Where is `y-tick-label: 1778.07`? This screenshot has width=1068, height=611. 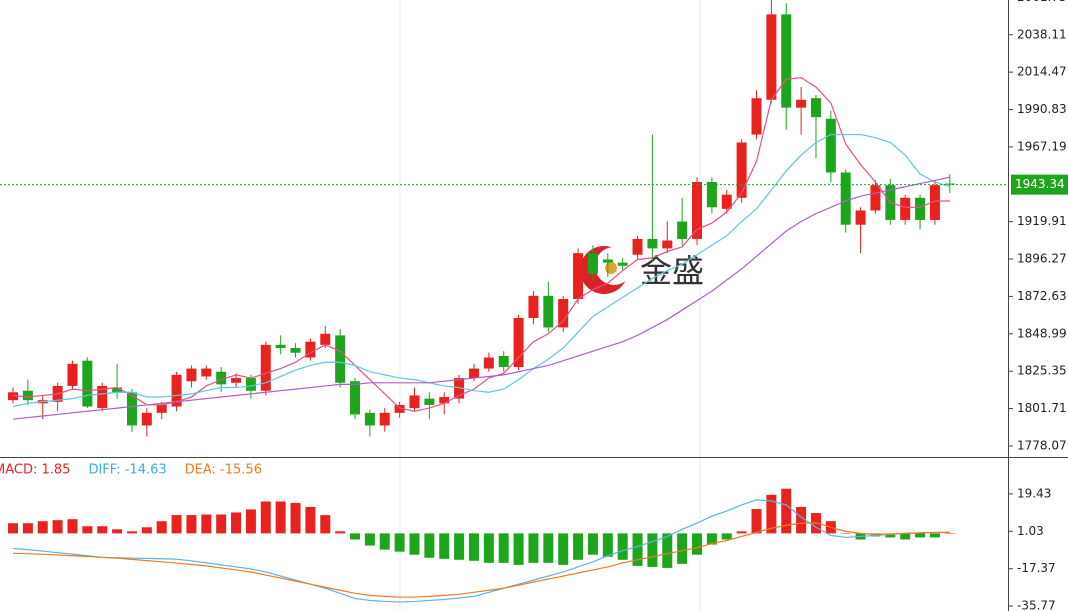 y-tick-label: 1778.07 is located at coordinates (1042, 445).